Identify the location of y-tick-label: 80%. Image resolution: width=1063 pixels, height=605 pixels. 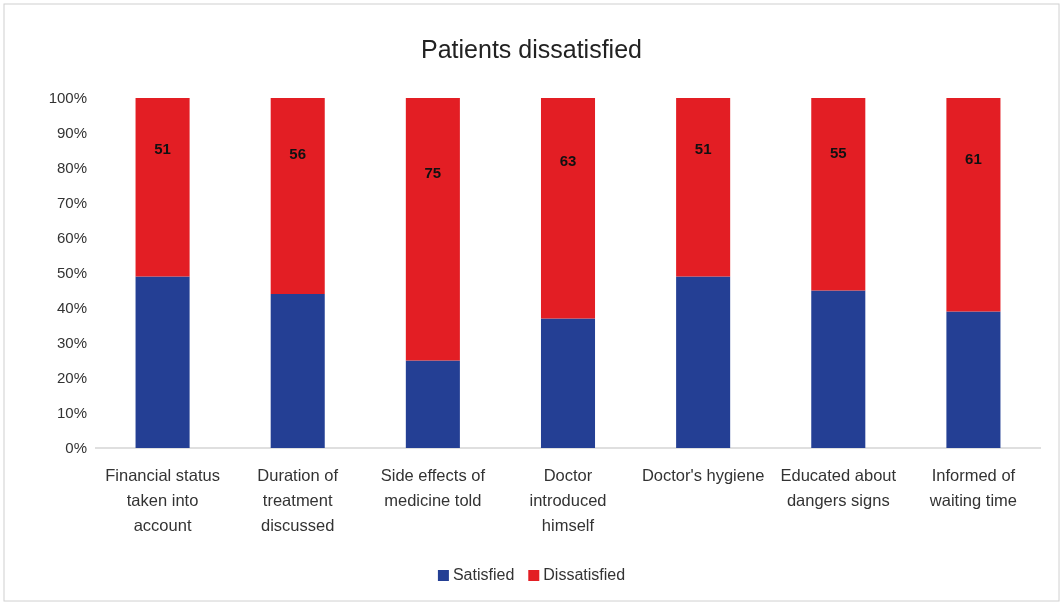
(71, 168).